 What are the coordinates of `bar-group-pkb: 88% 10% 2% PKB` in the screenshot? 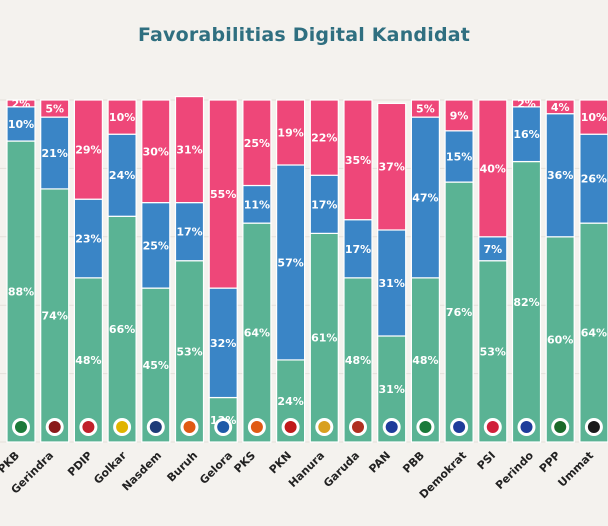 It's located at (18, 286).